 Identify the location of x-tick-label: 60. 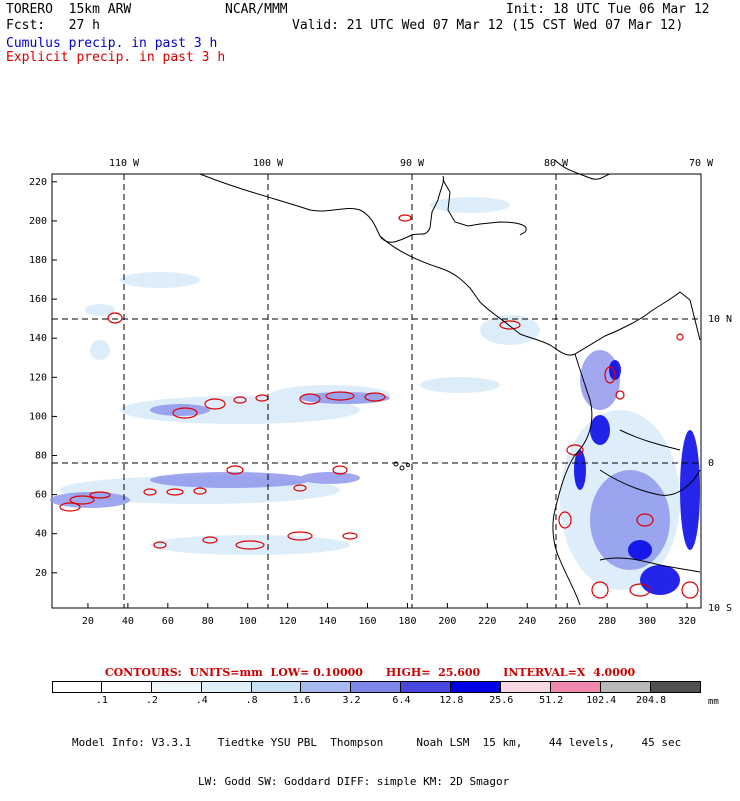
(168, 621).